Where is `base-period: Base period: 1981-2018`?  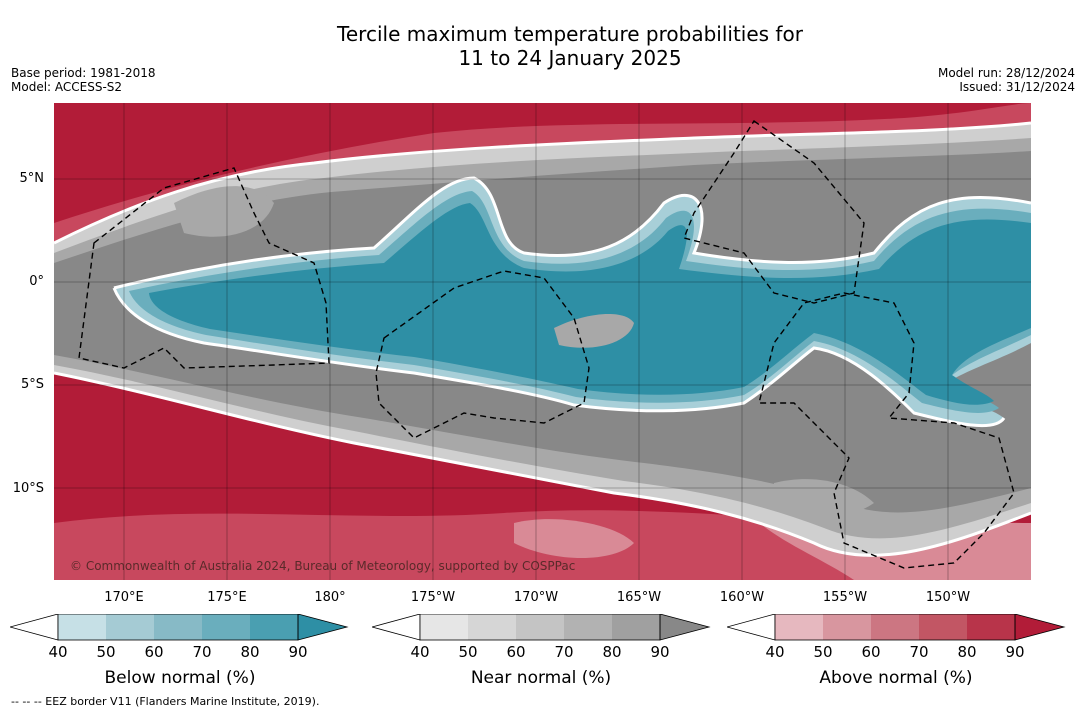
base-period: Base period: 1981-2018 is located at coordinates (83, 73).